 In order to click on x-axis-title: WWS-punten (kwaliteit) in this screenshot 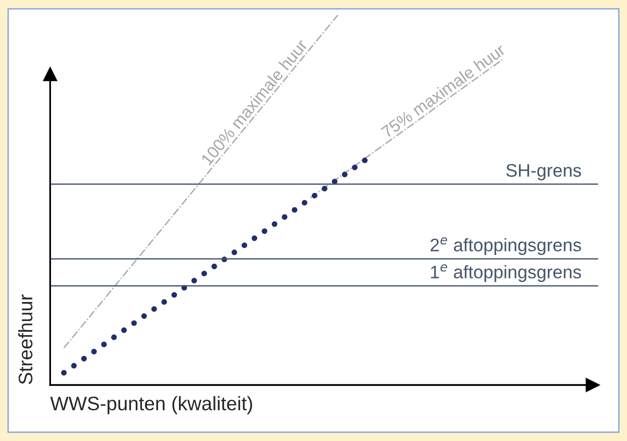, I will do `click(151, 405)`.